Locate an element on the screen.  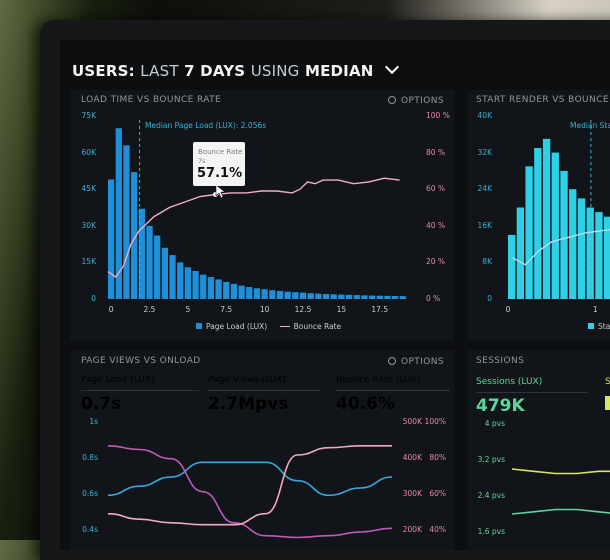
title-days: 7 DAYS is located at coordinates (215, 71).